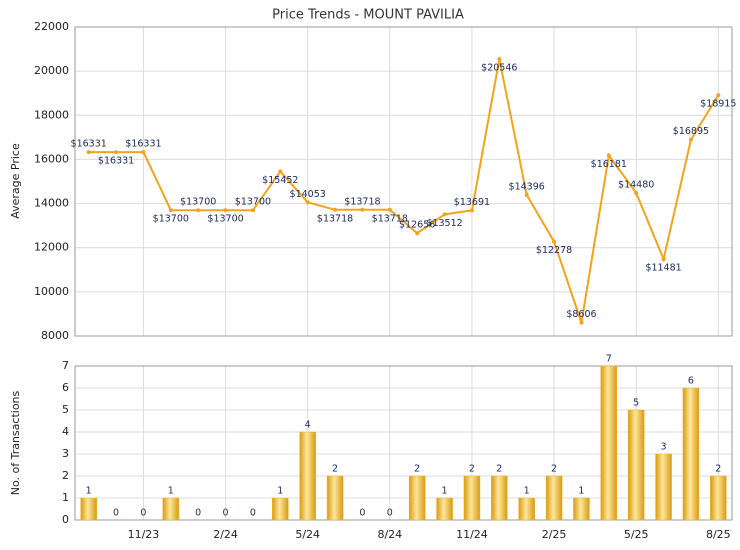 The height and width of the screenshot is (550, 740). I want to click on y-tick-label: 4, so click(65, 431).